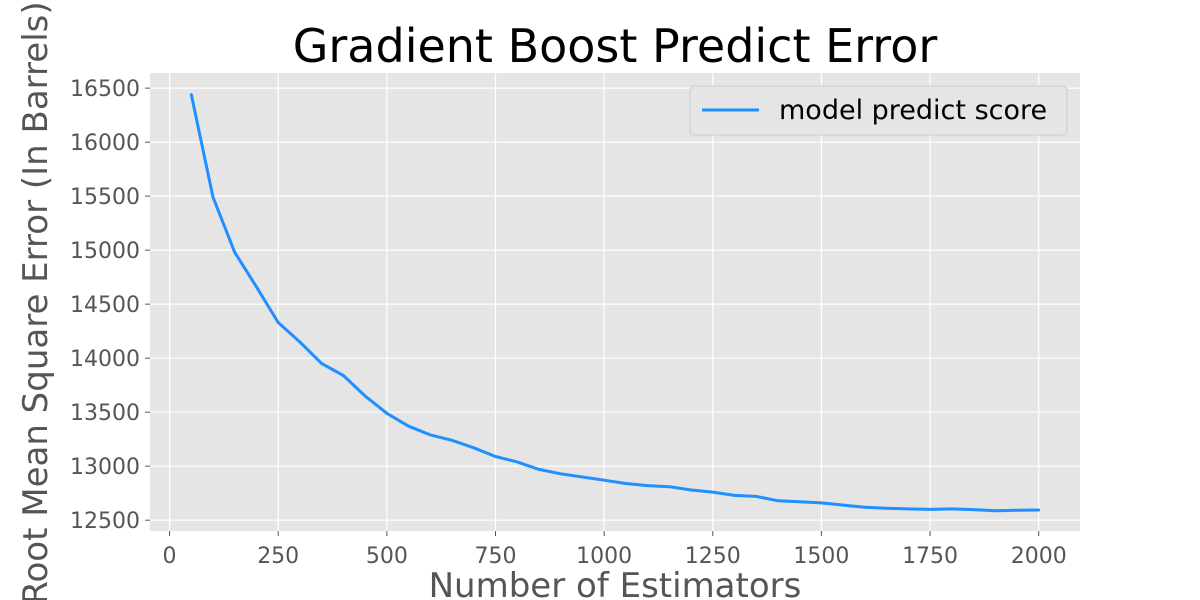  What do you see at coordinates (387, 556) in the screenshot?
I see `x-tick-label: 500` at bounding box center [387, 556].